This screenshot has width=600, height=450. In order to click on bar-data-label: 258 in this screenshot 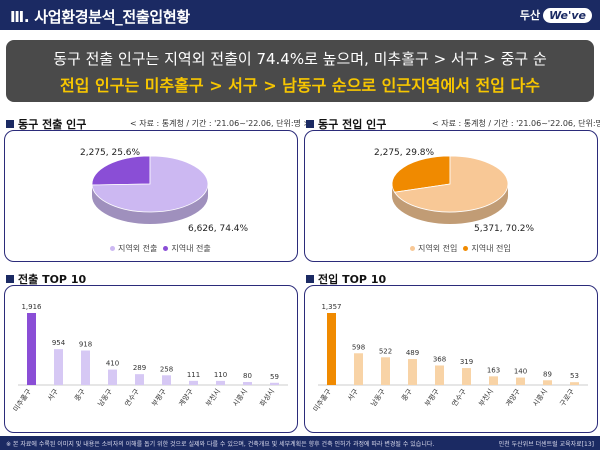, I will do `click(166, 369)`.